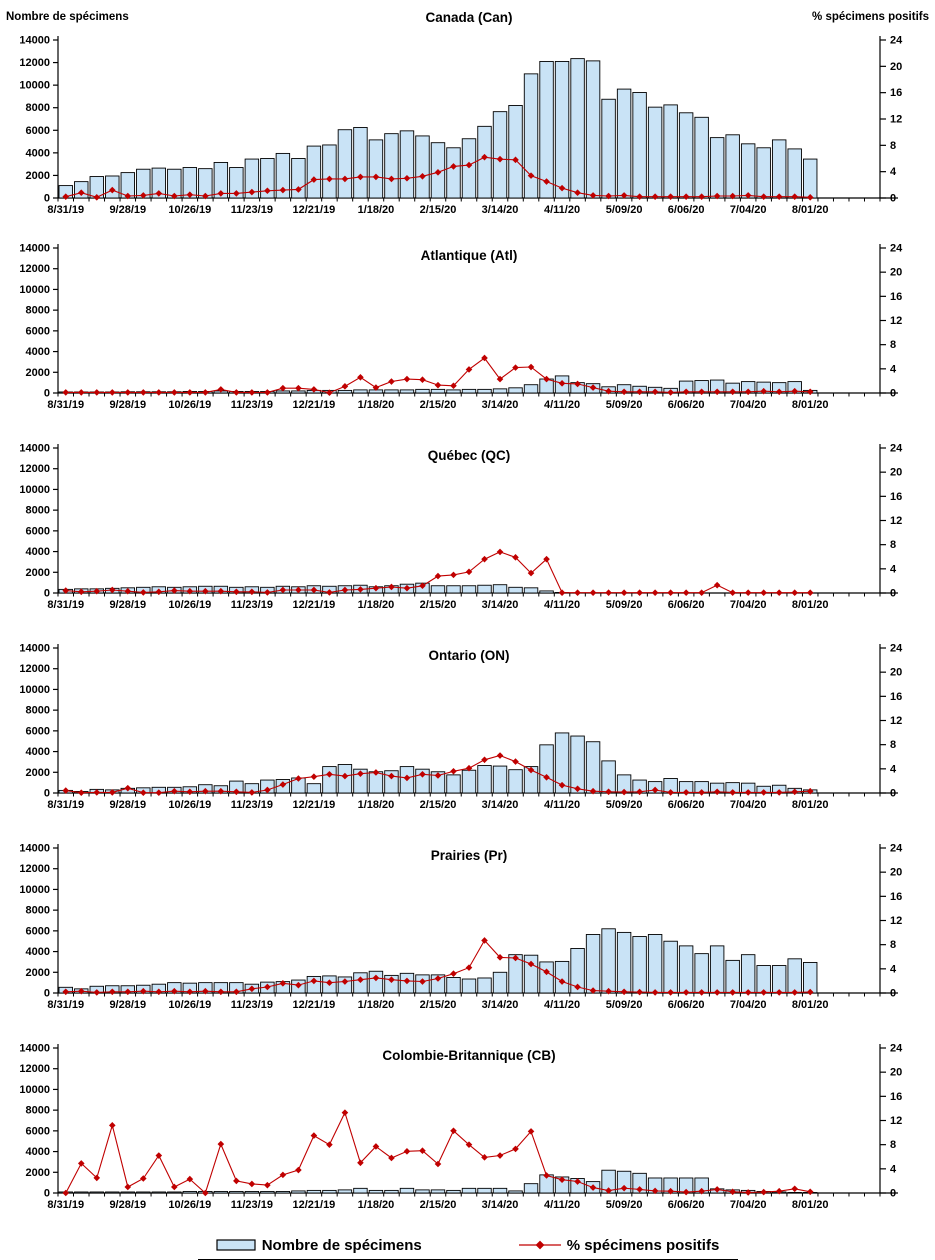  Describe the element at coordinates (469, 255) in the screenshot. I see `panel-title-atlantique: Atlantique (Atl)` at that location.